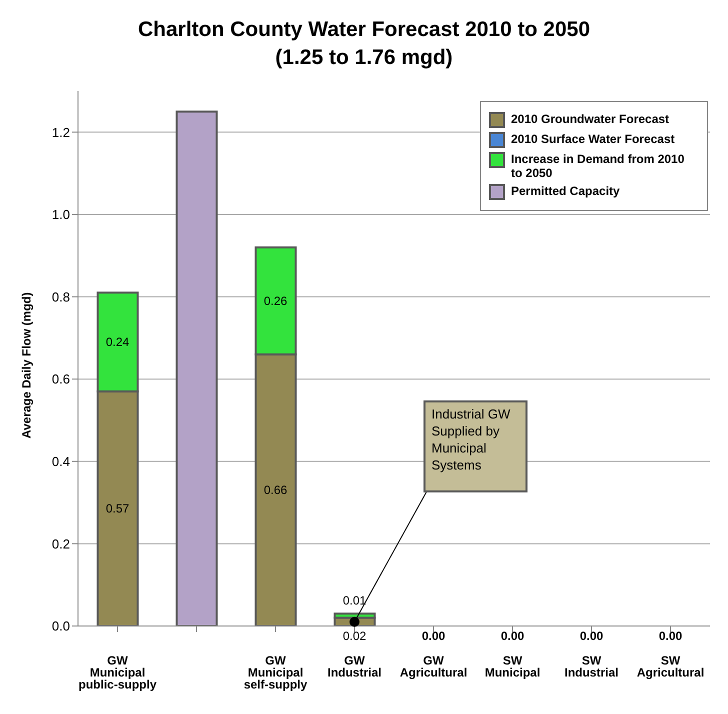 The height and width of the screenshot is (714, 728). Describe the element at coordinates (118, 509) in the screenshot. I see `data-label: 0.57` at that location.